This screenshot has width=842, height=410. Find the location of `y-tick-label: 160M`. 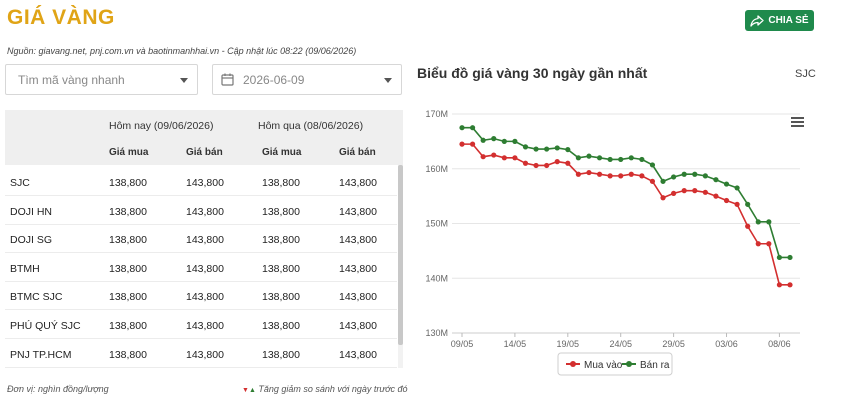

y-tick-label: 160M is located at coordinates (436, 169).